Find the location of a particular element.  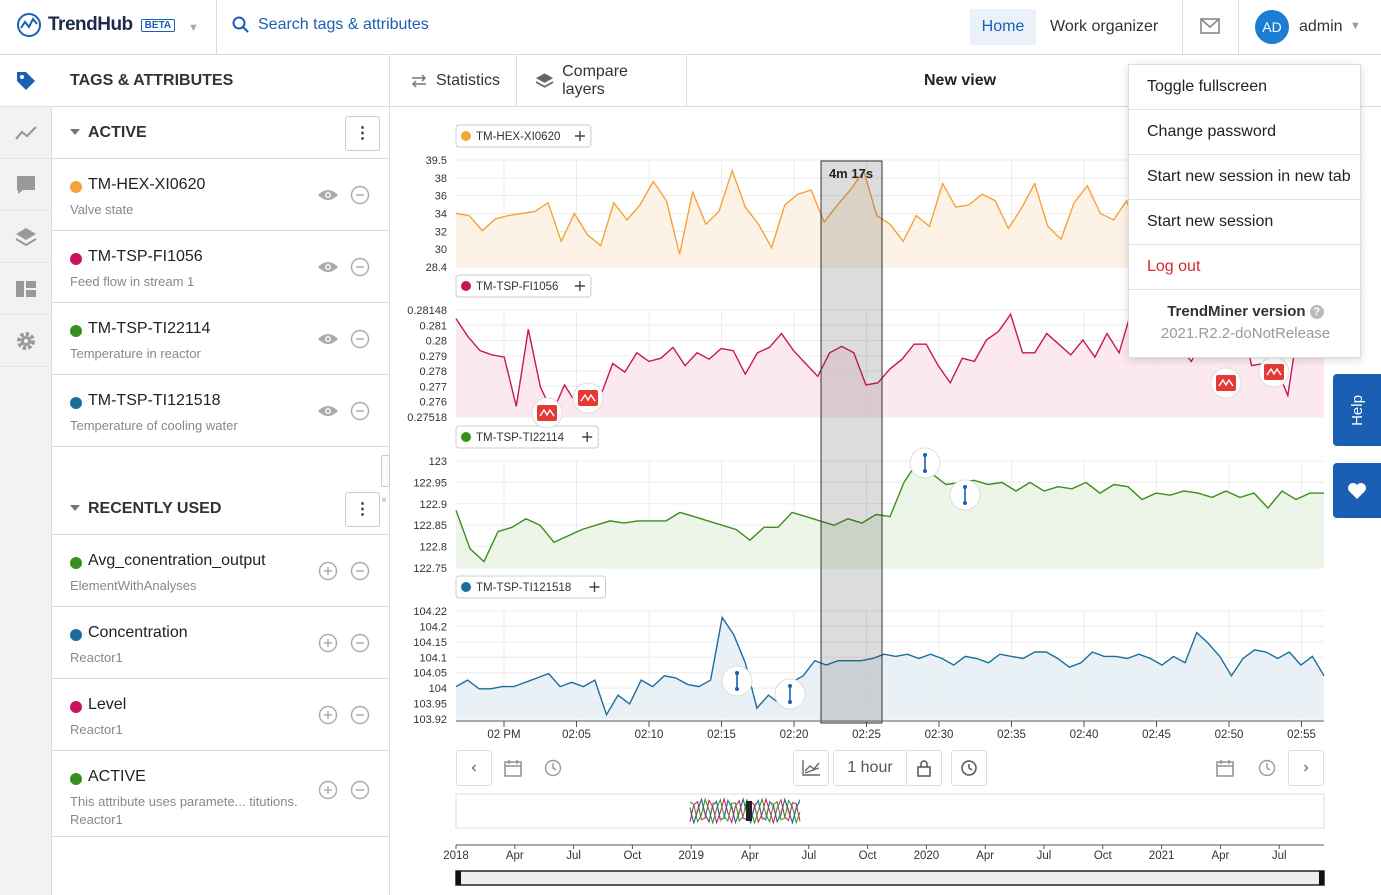

statistics-button: Statistics is located at coordinates (453, 81).